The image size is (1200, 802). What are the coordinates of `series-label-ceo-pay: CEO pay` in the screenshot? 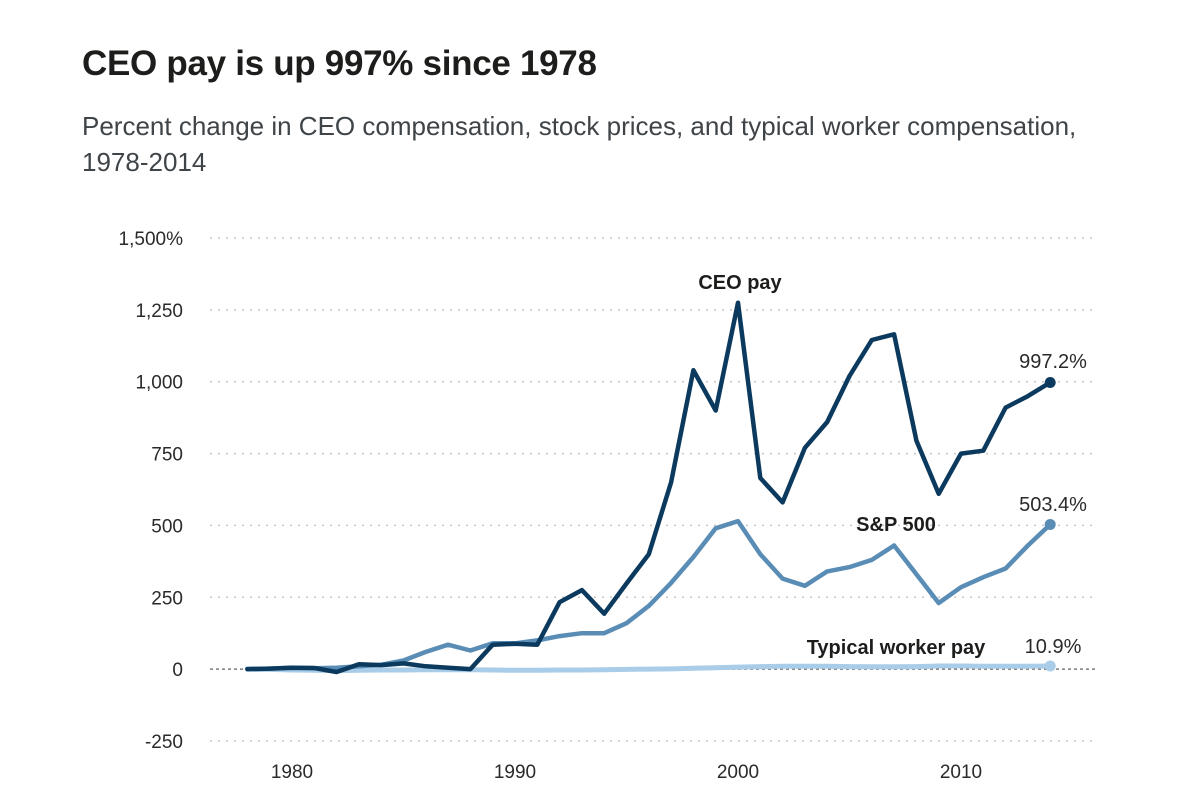 It's located at (740, 283).